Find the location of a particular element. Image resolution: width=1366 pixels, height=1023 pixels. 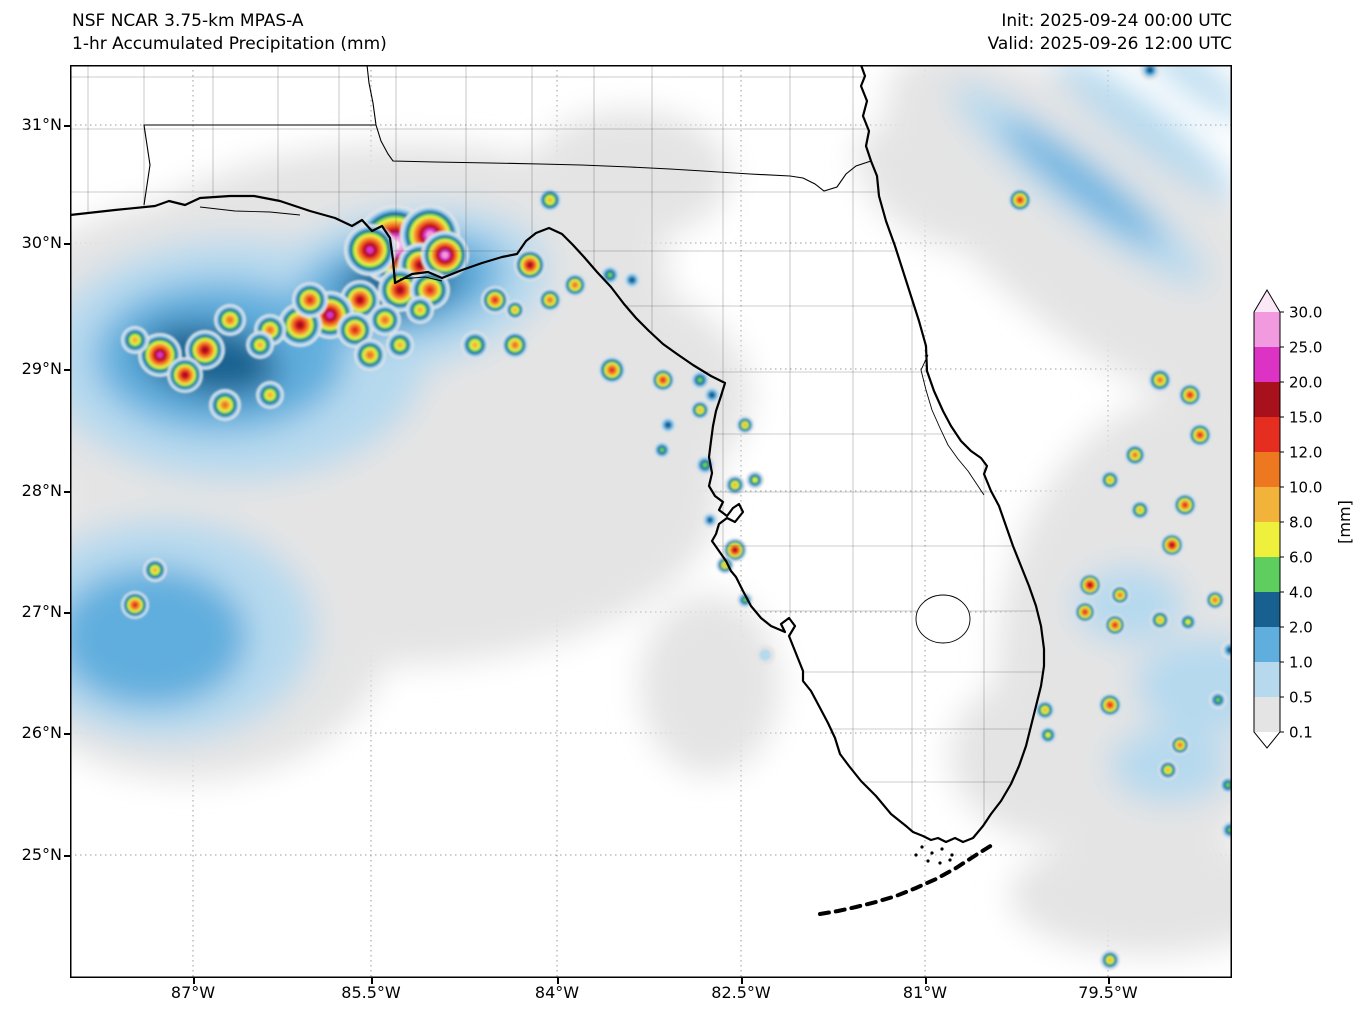

y-tick-label: 26°N is located at coordinates (41, 732).